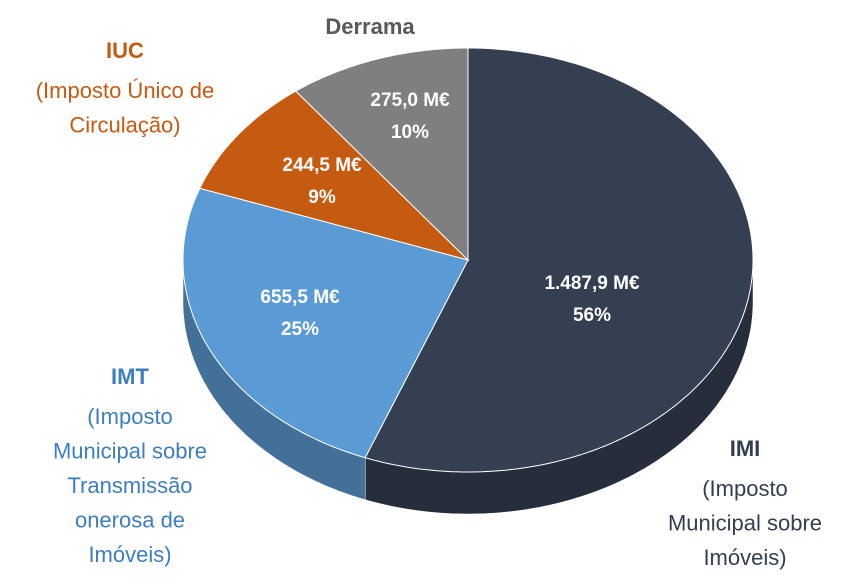  What do you see at coordinates (130, 376) in the screenshot?
I see `category-label: IMT` at bounding box center [130, 376].